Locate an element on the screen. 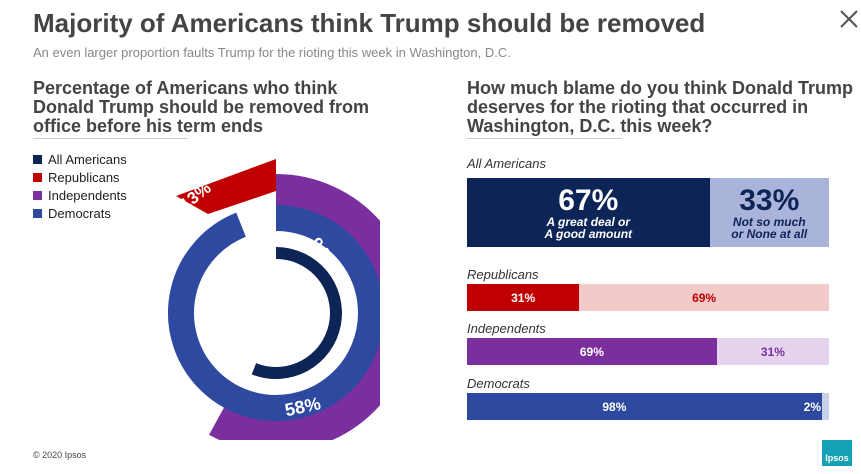 This screenshot has height=474, width=861. close-icon is located at coordinates (849, 19).